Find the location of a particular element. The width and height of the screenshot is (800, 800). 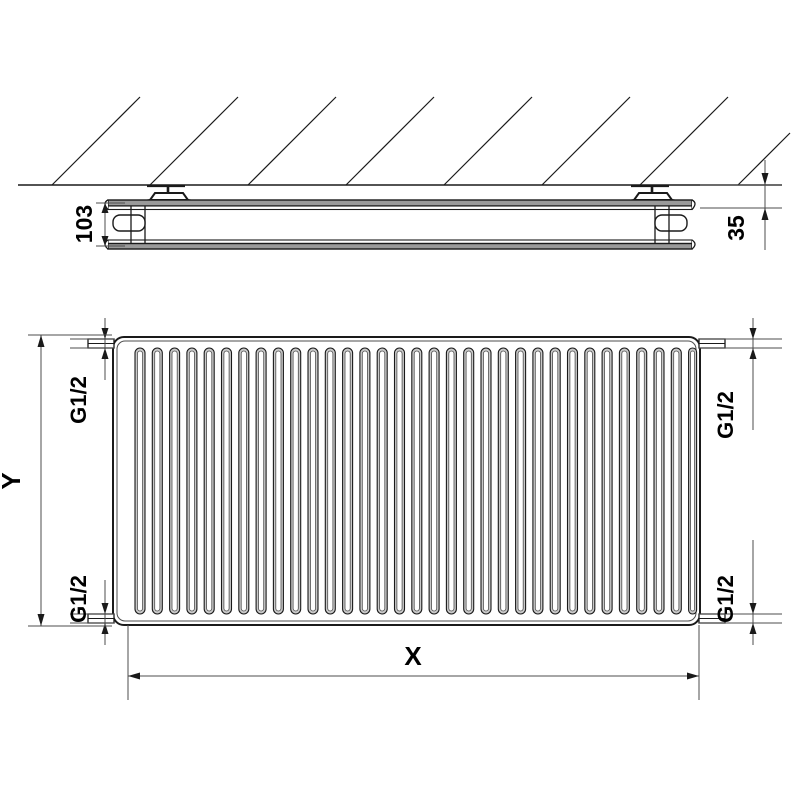

connection-stub-top-left is located at coordinates (101, 343).